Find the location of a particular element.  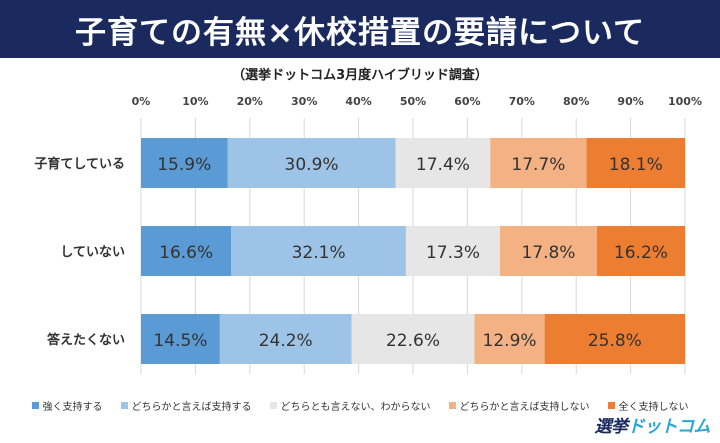

x-tick-label: 20% is located at coordinates (250, 101).